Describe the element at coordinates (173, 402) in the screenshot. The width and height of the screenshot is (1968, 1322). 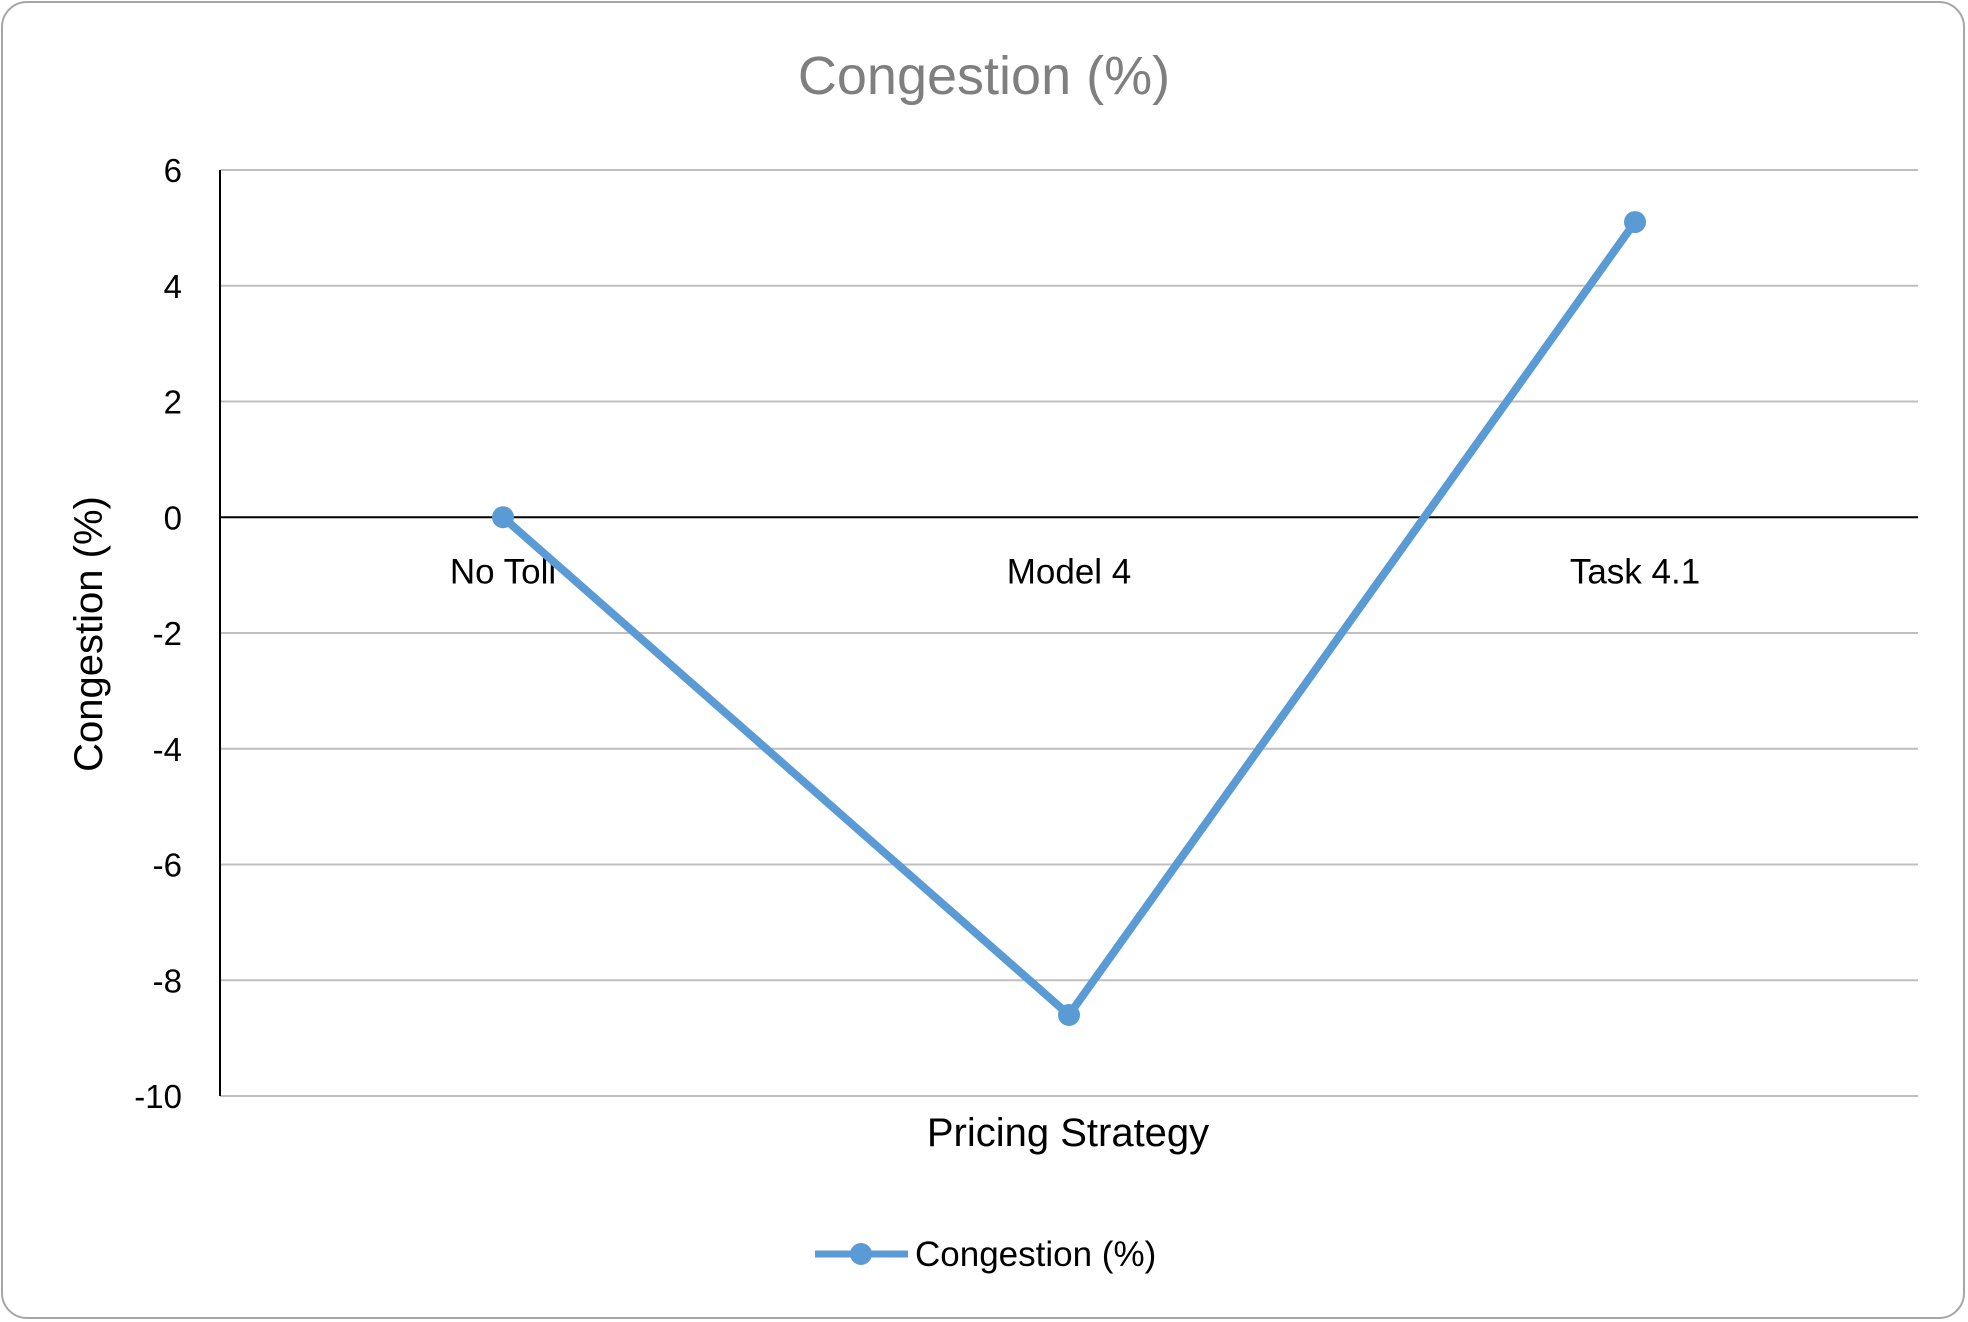
I see `y-tick-label: 2` at that location.